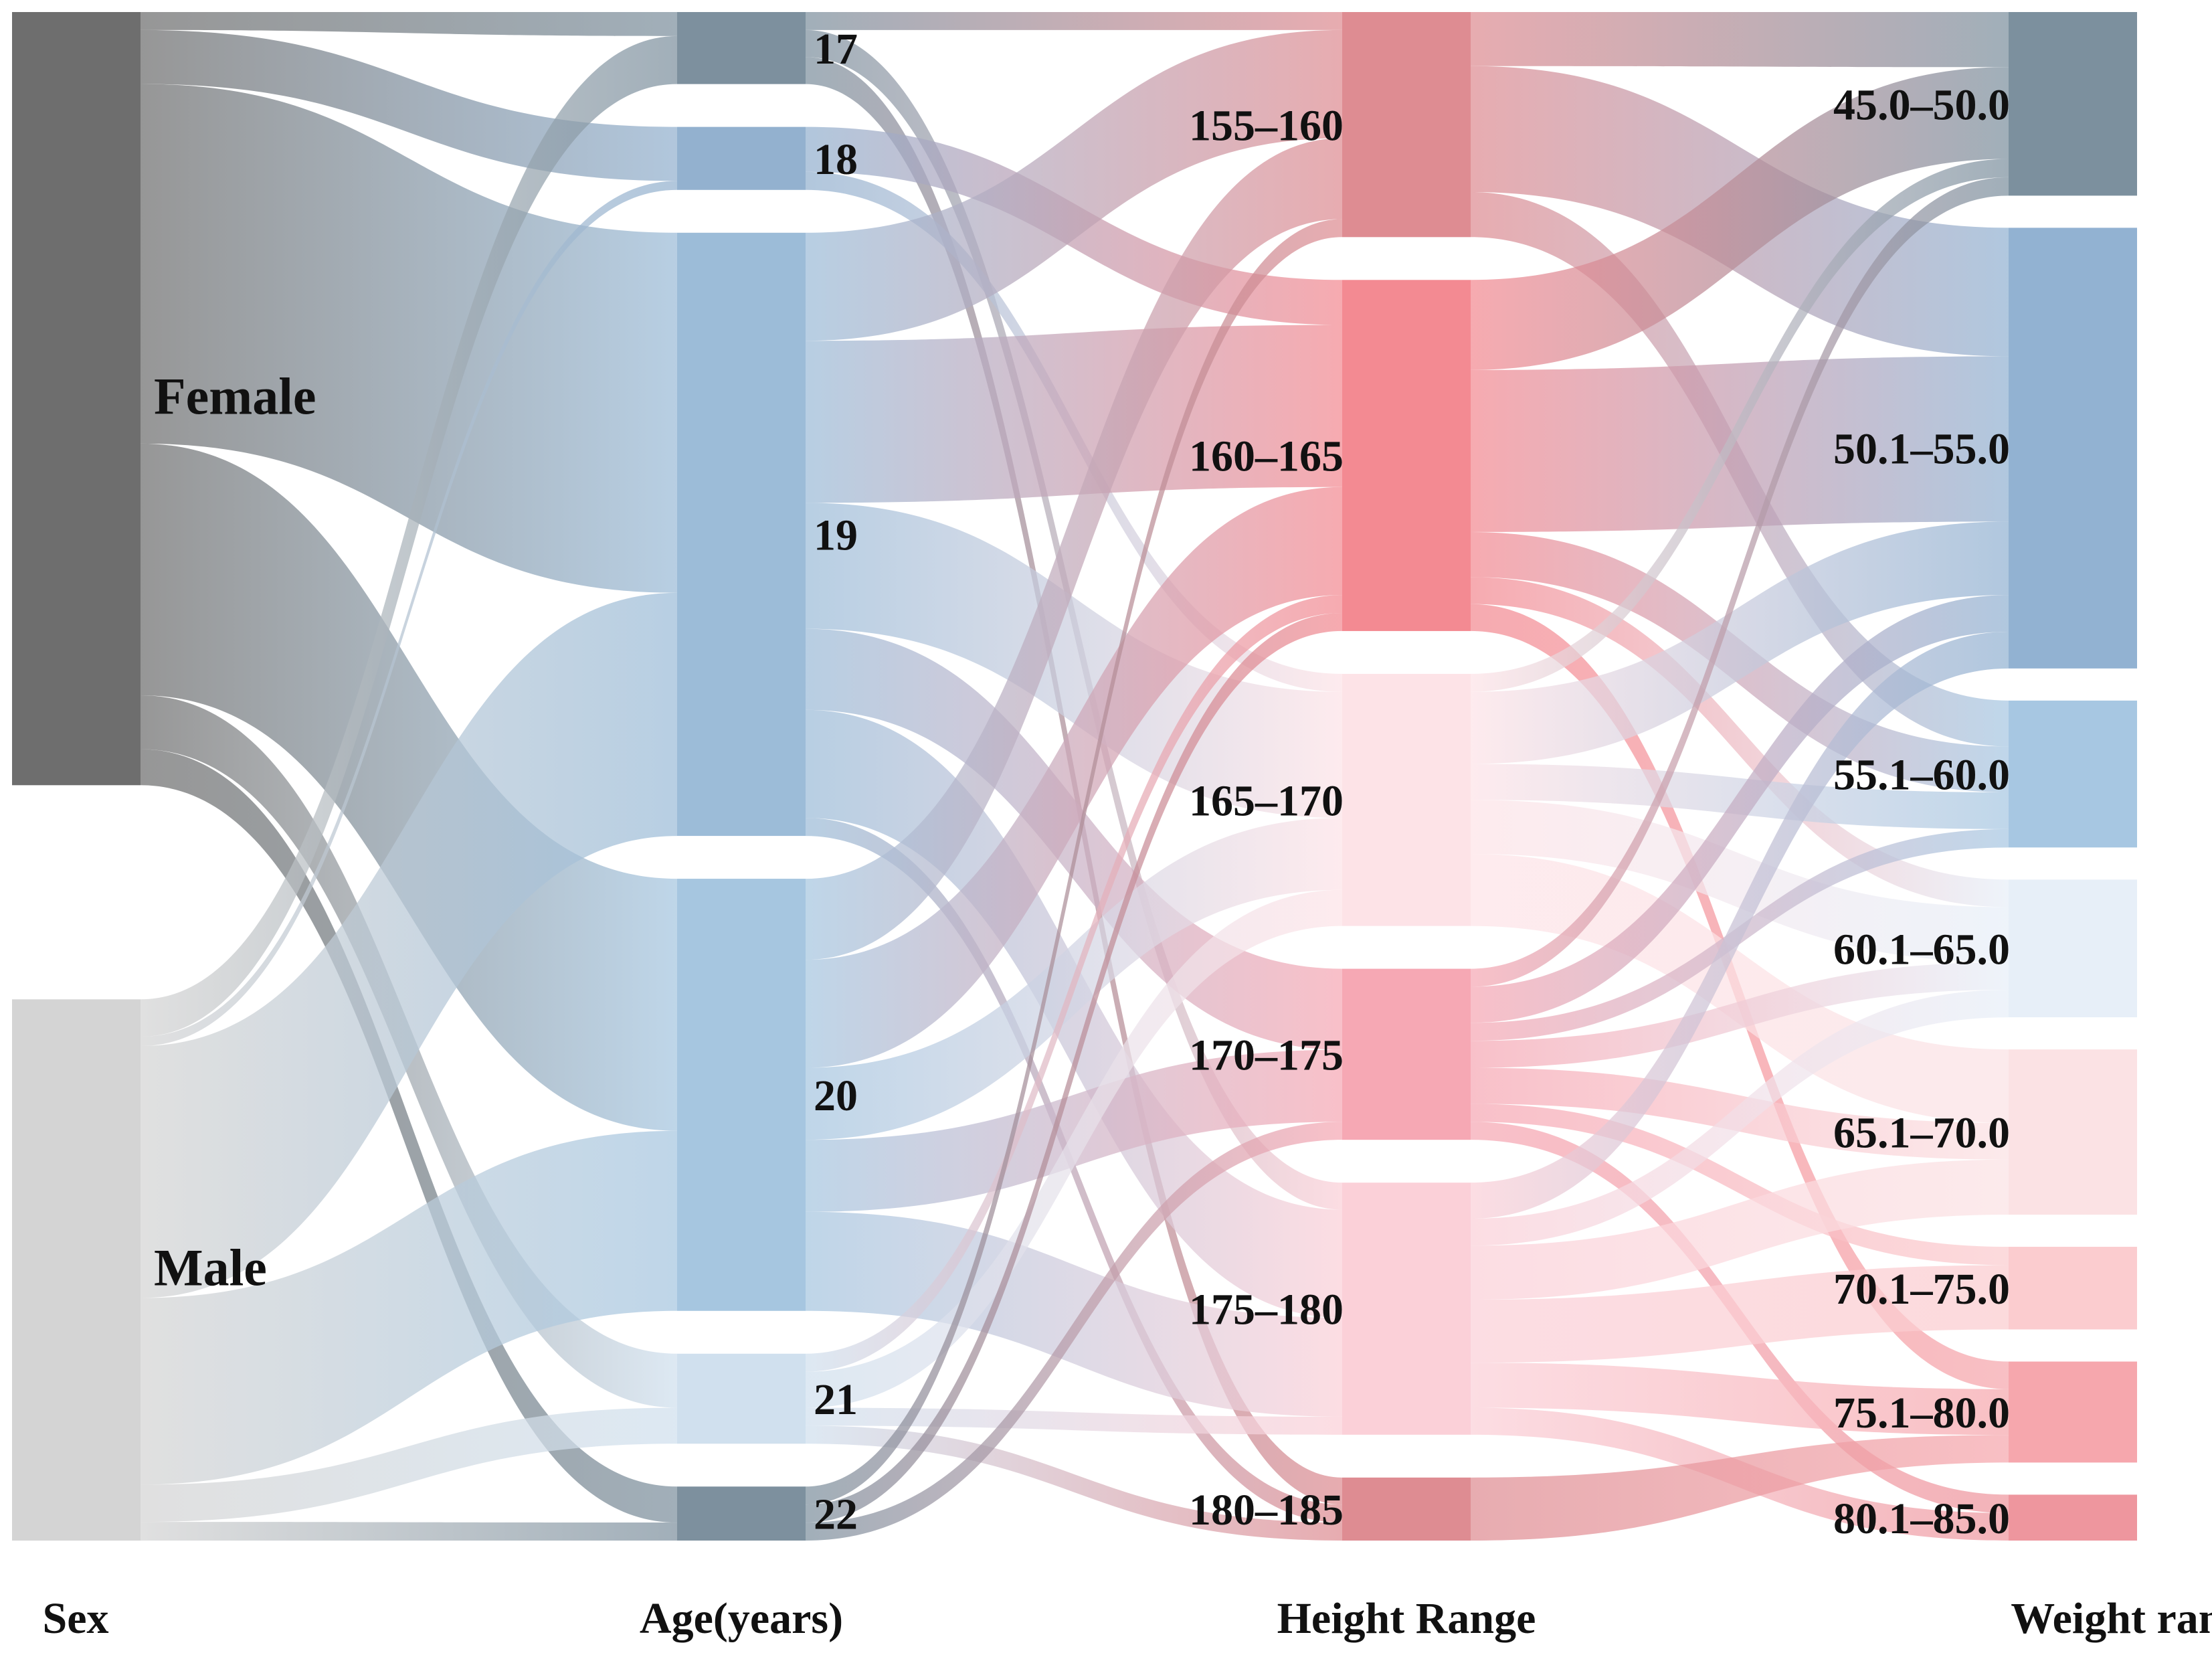  What do you see at coordinates (1922, 1133) in the screenshot?
I see `node-label-weight-range-65-1-70-0: 65.1–70.0` at bounding box center [1922, 1133].